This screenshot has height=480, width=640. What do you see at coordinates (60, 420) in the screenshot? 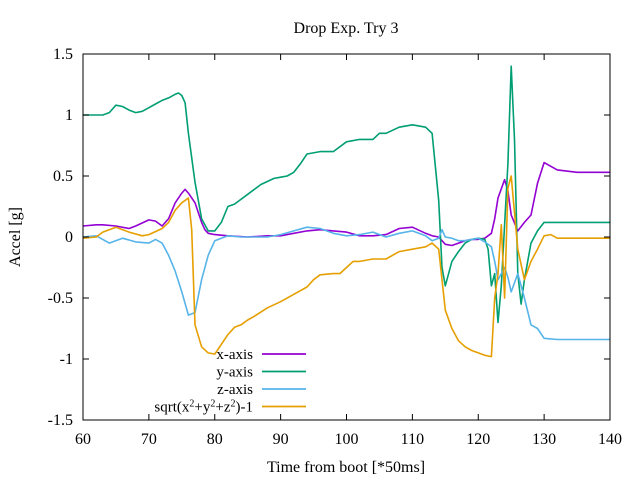
I see `y-tick-label: -1.5` at bounding box center [60, 420].